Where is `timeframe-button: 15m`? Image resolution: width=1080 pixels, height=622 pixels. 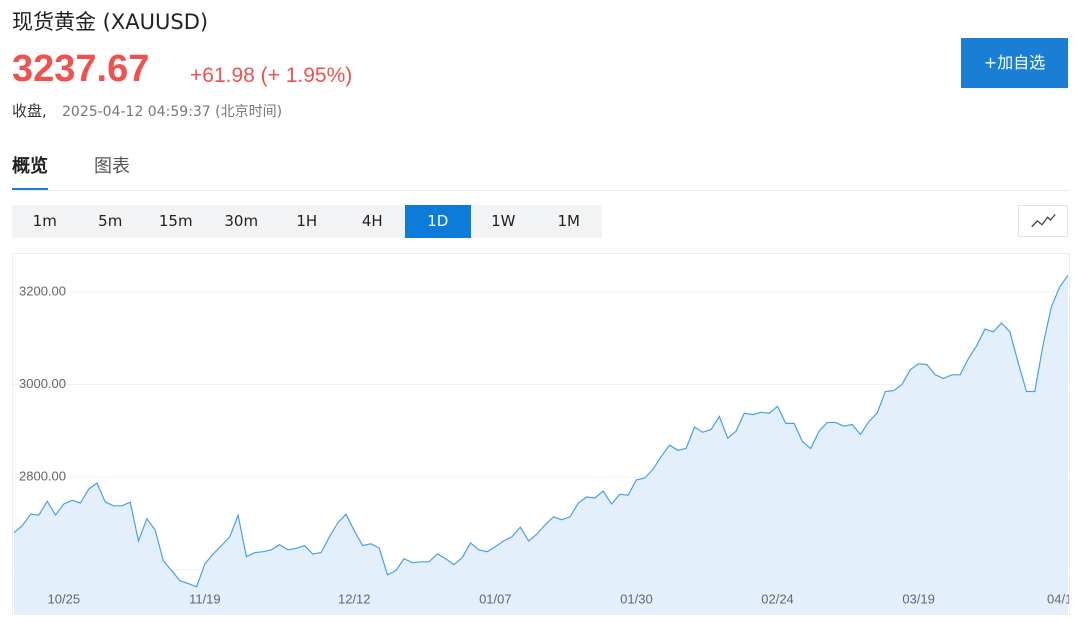 timeframe-button: 15m is located at coordinates (175, 221).